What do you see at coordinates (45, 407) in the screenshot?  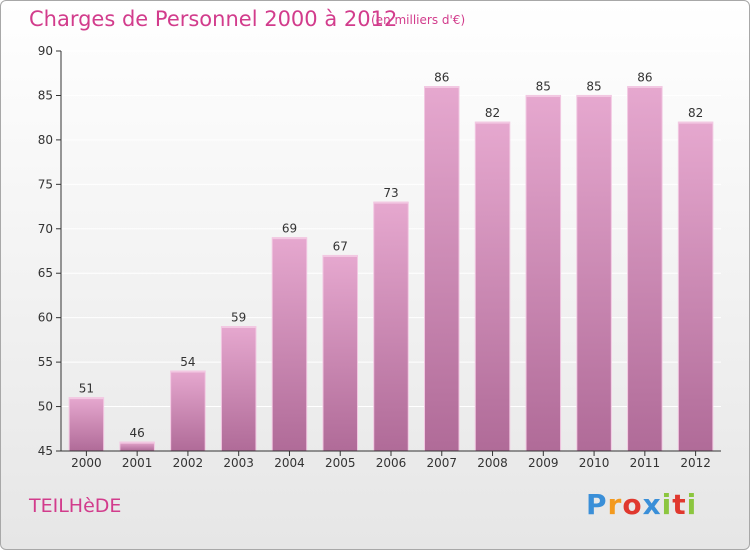 I see `y-tick-label: 50` at bounding box center [45, 407].